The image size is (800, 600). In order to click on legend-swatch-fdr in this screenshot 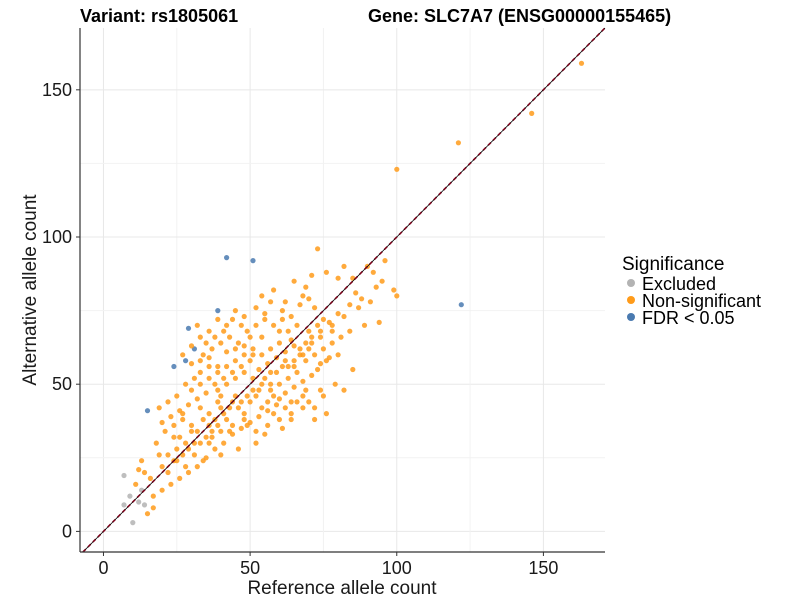, I will do `click(631, 317)`.